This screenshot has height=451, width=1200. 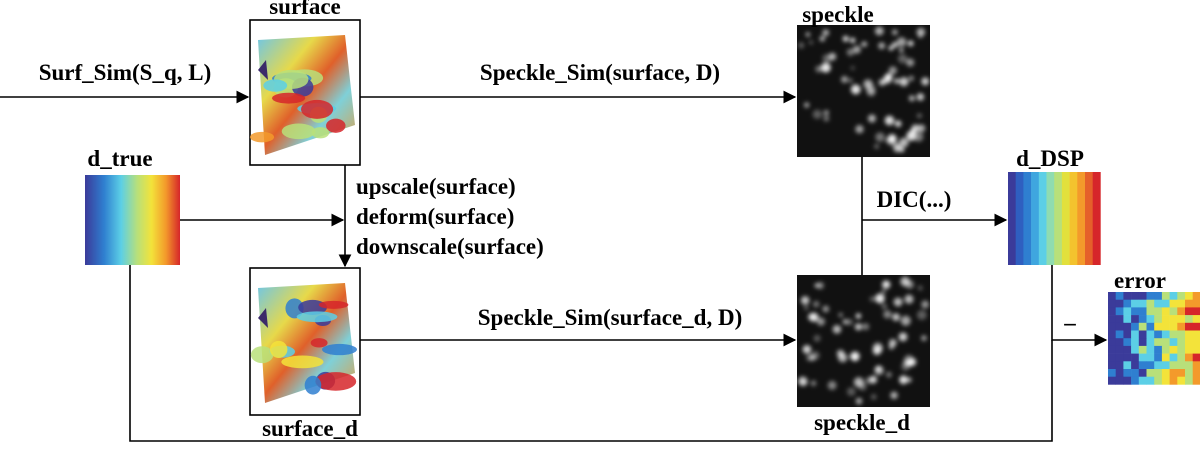 What do you see at coordinates (305, 341) in the screenshot?
I see `surface-d-box` at bounding box center [305, 341].